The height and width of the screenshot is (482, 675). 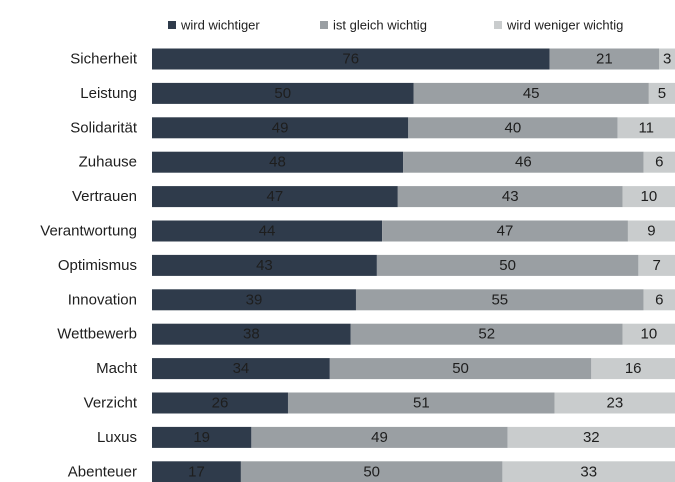 What do you see at coordinates (117, 437) in the screenshot?
I see `category-label: Luxus` at bounding box center [117, 437].